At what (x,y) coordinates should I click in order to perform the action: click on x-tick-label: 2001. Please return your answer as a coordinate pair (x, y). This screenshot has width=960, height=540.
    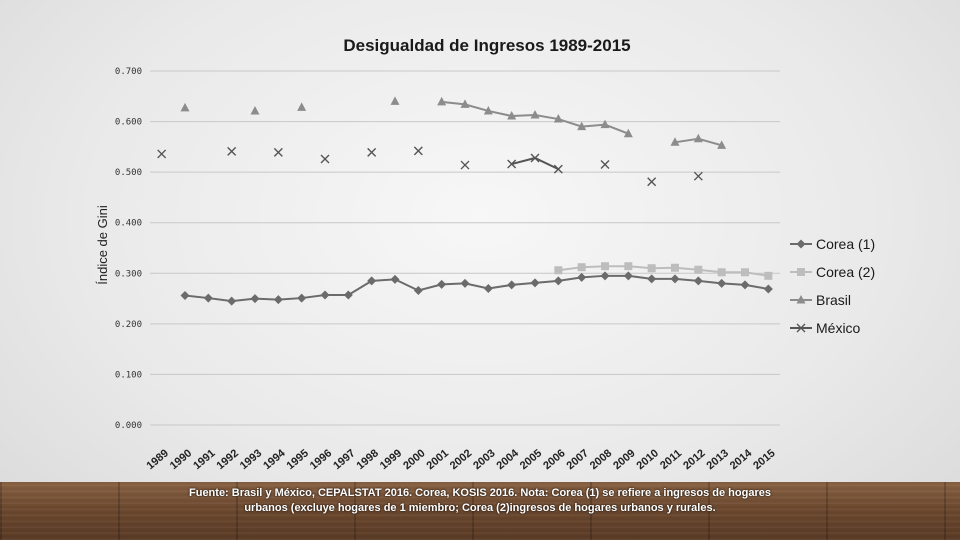
    Looking at the image, I should click on (438, 459).